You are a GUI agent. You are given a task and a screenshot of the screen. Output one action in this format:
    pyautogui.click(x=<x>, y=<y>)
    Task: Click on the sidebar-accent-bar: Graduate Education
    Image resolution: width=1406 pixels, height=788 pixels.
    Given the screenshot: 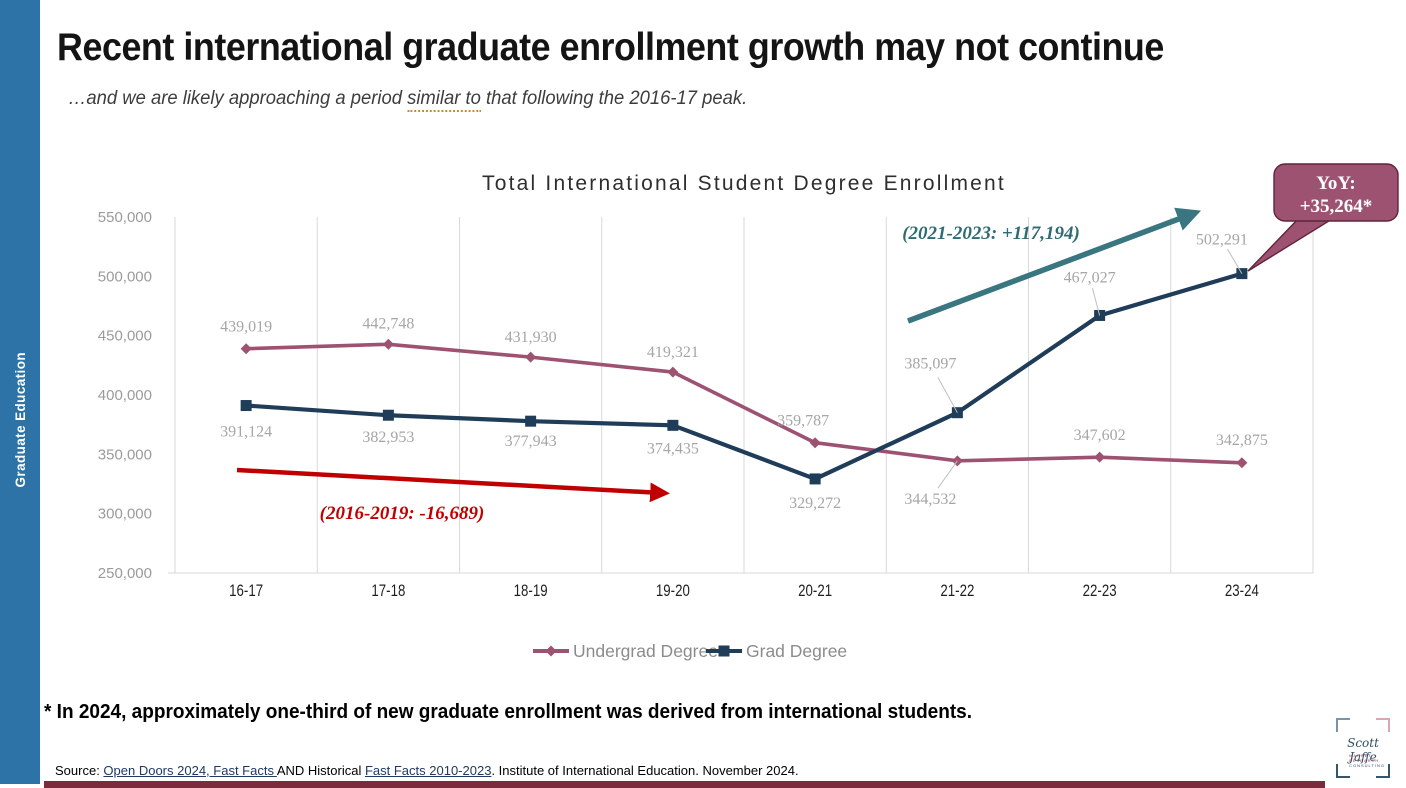 What is the action you would take?
    pyautogui.click(x=20, y=392)
    